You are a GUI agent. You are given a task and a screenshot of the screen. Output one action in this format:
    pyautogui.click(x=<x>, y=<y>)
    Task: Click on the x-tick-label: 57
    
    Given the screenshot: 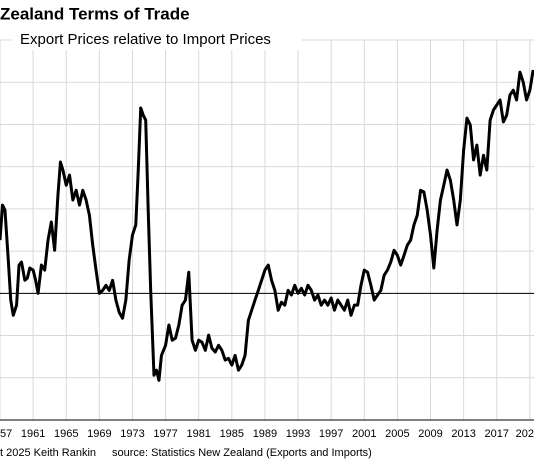 What is the action you would take?
    pyautogui.click(x=6, y=434)
    